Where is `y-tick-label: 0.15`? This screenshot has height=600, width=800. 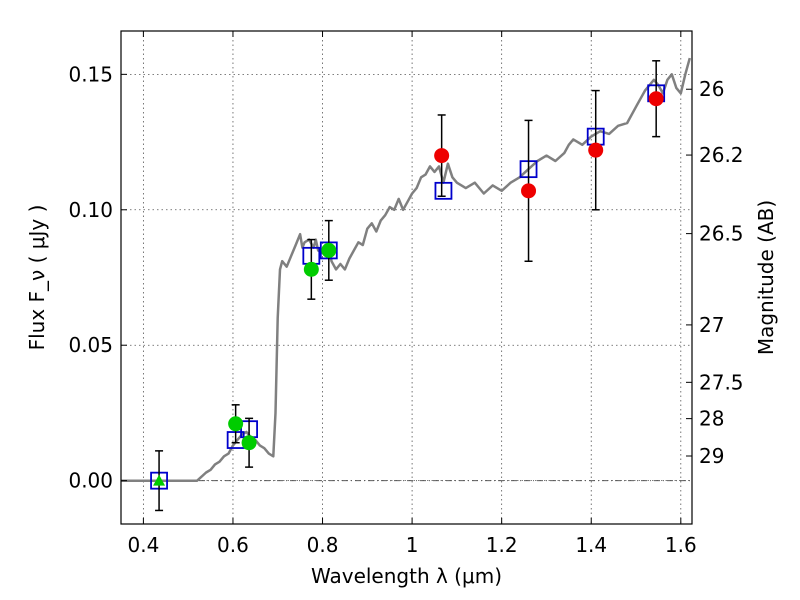
y-tick-label: 0.15 is located at coordinates (90, 74).